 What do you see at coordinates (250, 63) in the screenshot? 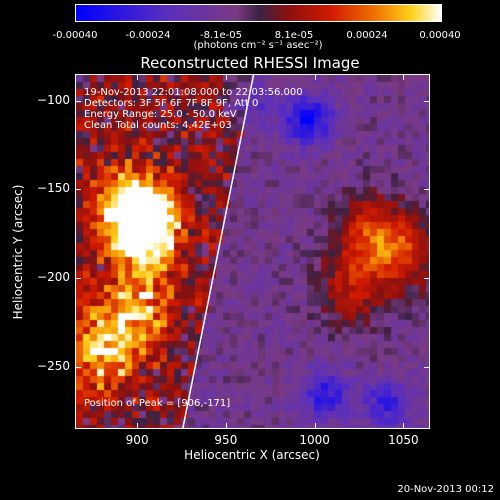
I see `chart-title: Reconstructed RHESSI Image` at bounding box center [250, 63].